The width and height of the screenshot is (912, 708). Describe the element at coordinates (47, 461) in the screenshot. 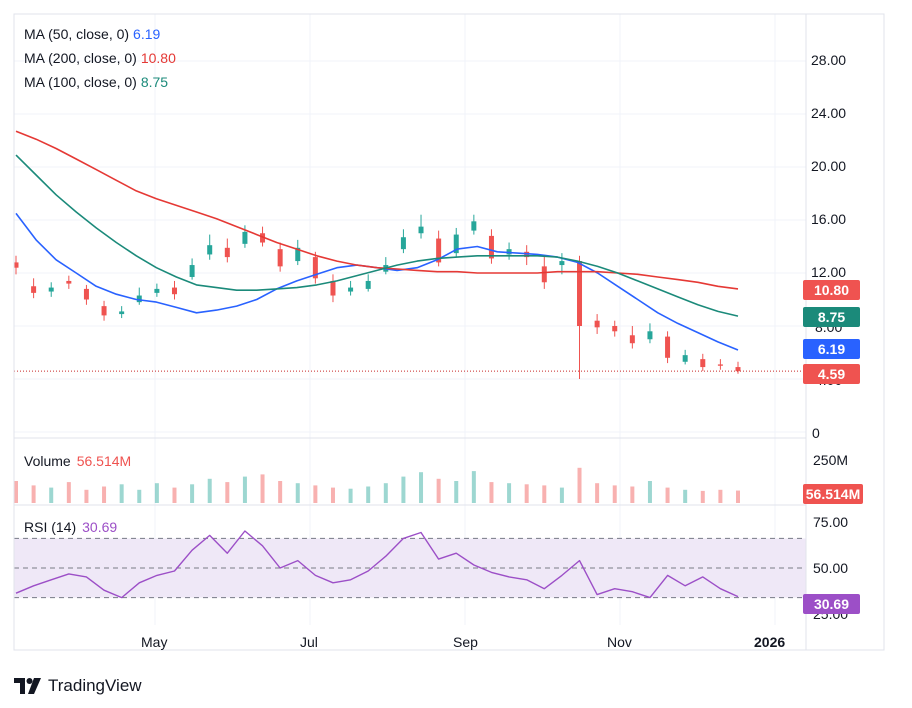

I see `volume-label: Volume` at that location.